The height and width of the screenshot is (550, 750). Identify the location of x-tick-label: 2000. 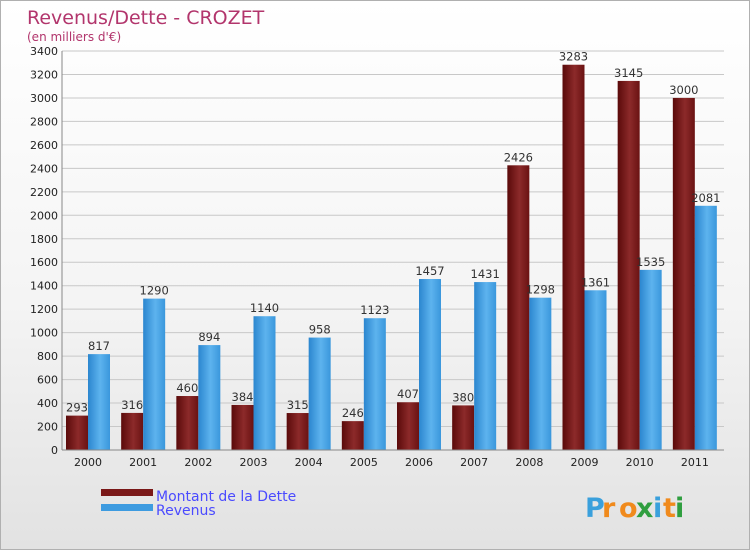
(88, 462).